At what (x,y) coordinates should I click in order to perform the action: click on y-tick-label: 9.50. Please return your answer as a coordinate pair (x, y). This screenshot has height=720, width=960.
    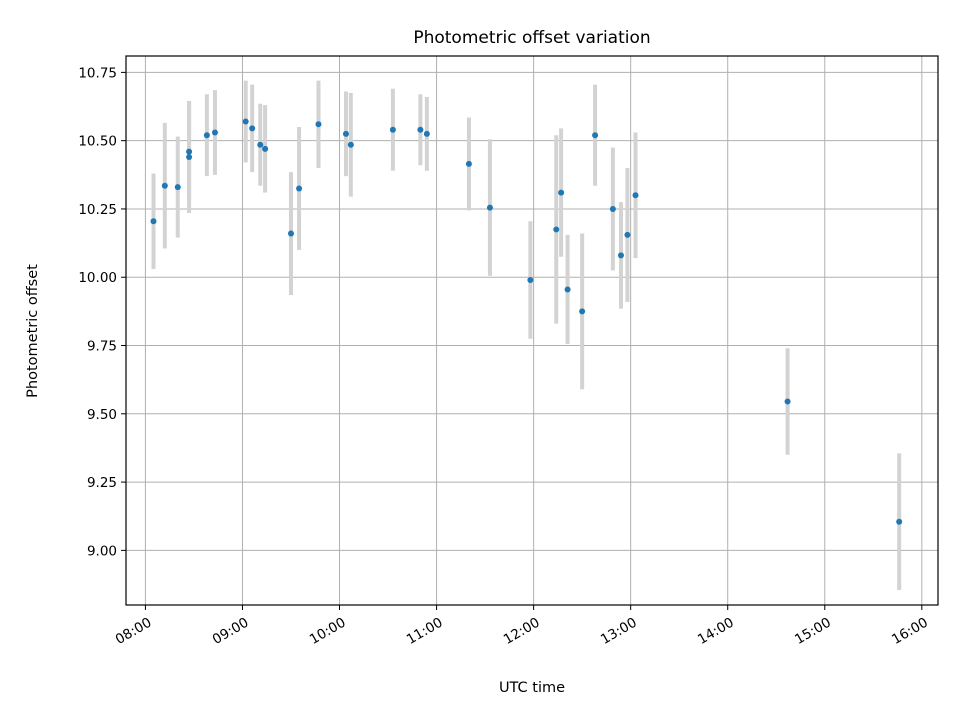
    Looking at the image, I should click on (102, 415).